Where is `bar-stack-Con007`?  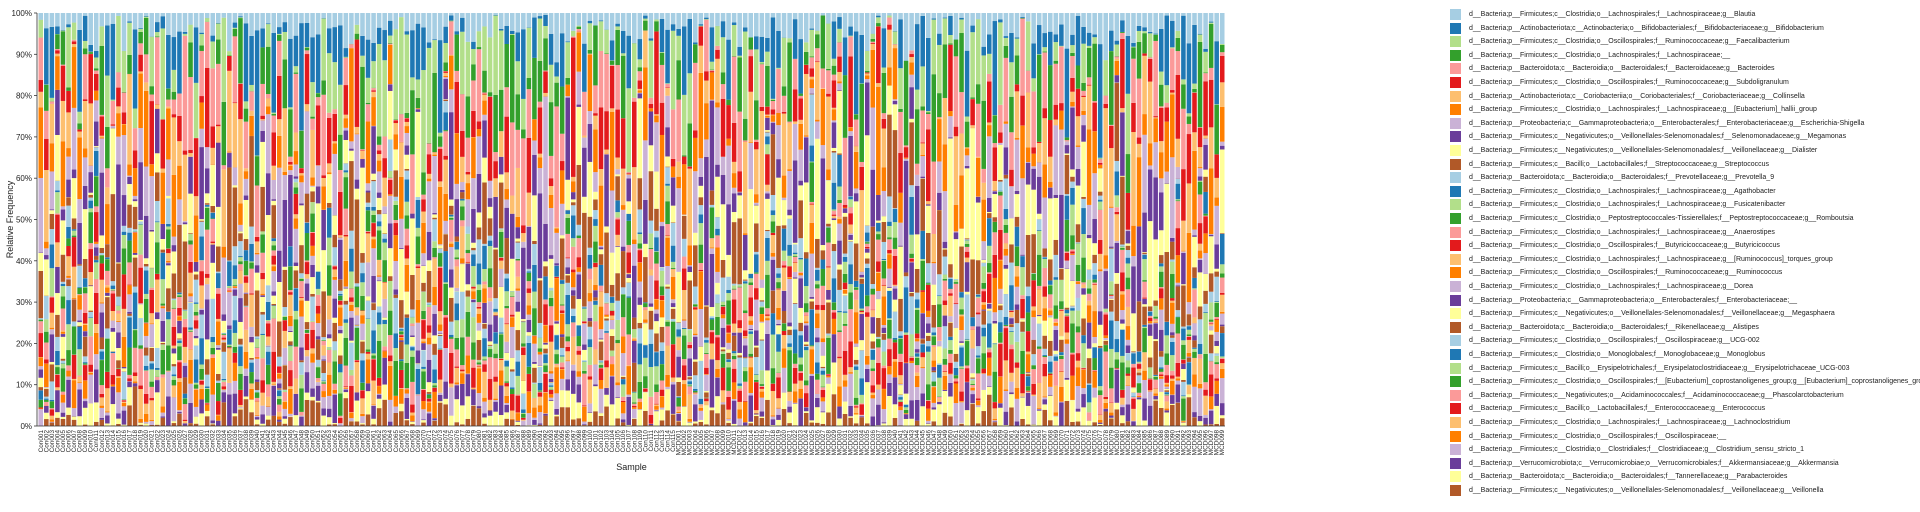
bar-stack-Con007 is located at coordinates (74, 219).